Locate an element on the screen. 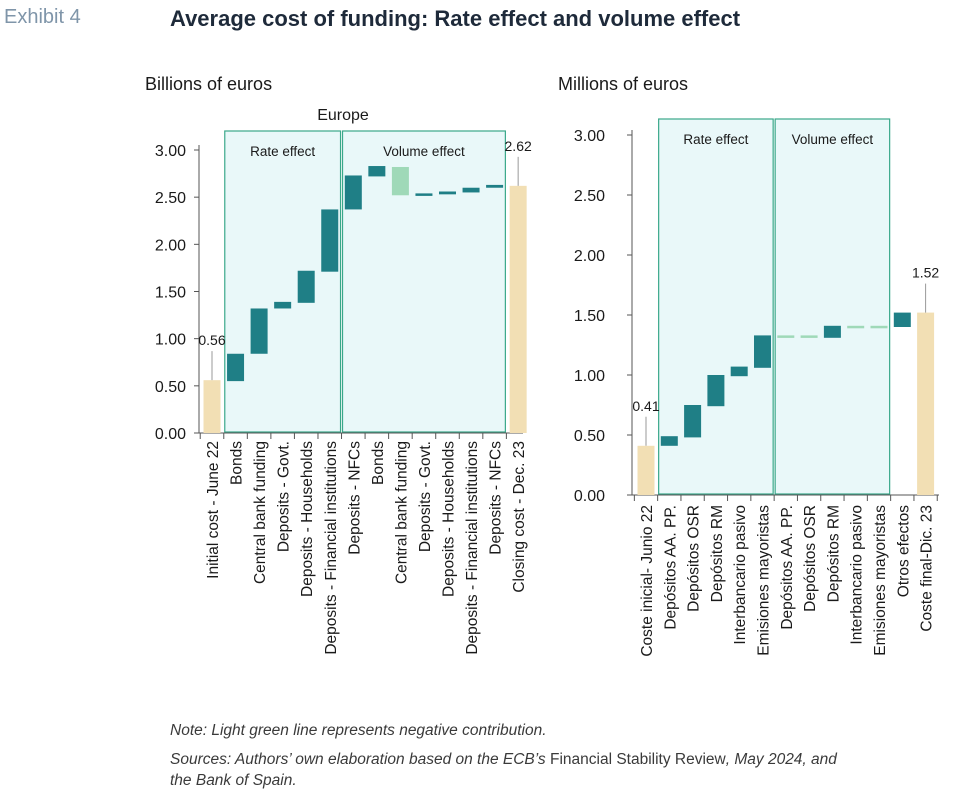  x-category-label: Otros efectos is located at coordinates (903, 551).